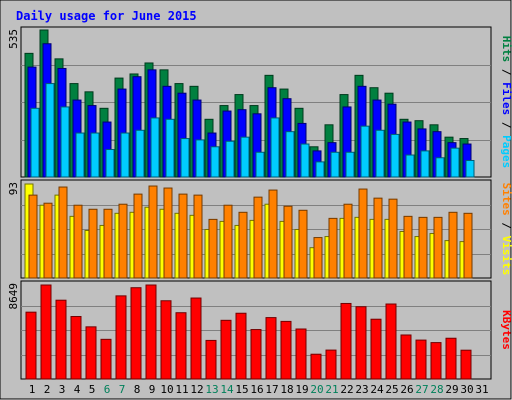 Image resolution: width=512 pixels, height=400 pixels. I want to click on day-tick-label: 19, so click(301, 389).